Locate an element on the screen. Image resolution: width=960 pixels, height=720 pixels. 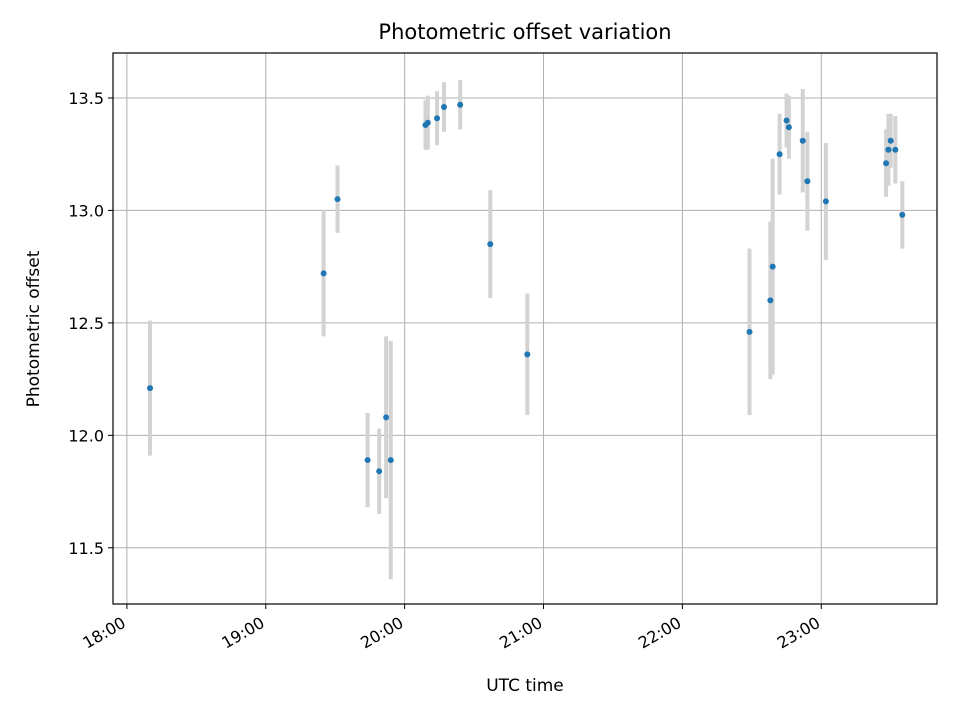
y-tick-label: 13.0 is located at coordinates (86, 210).